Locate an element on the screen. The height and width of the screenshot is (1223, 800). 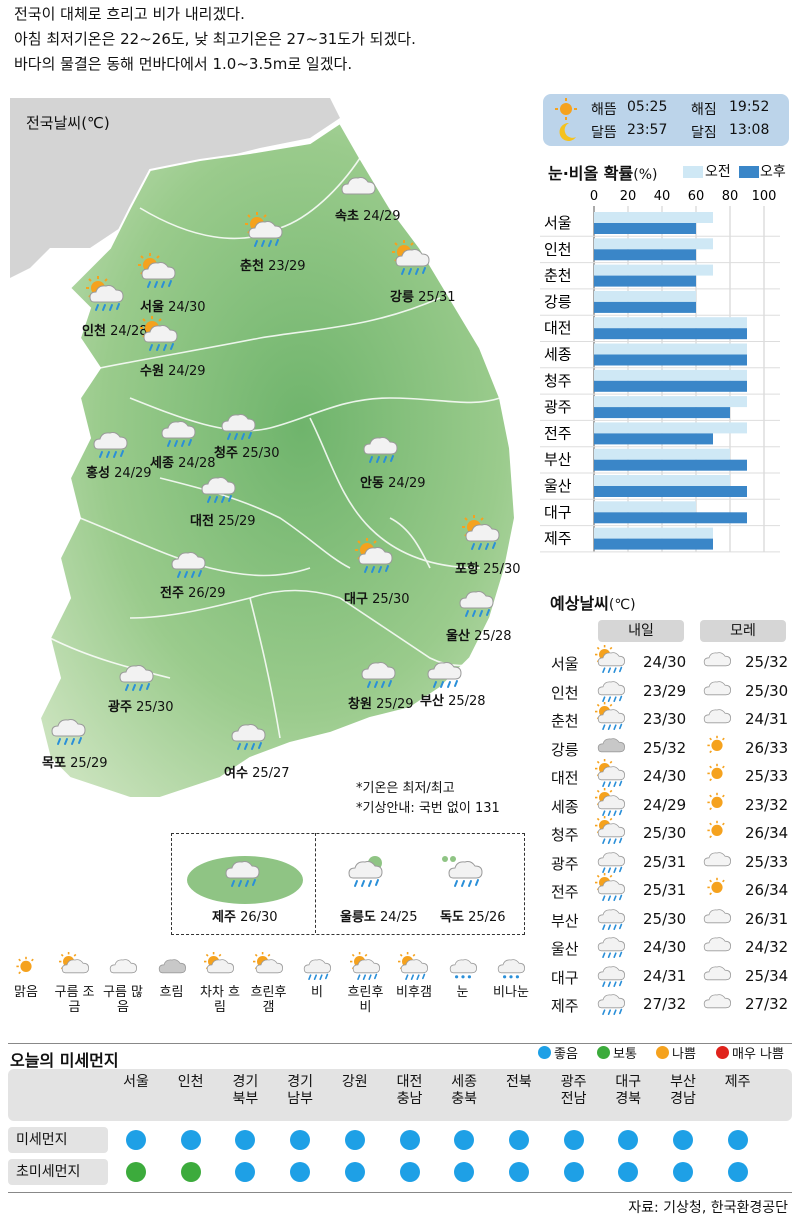
category-label: 인천 is located at coordinates (558, 249).